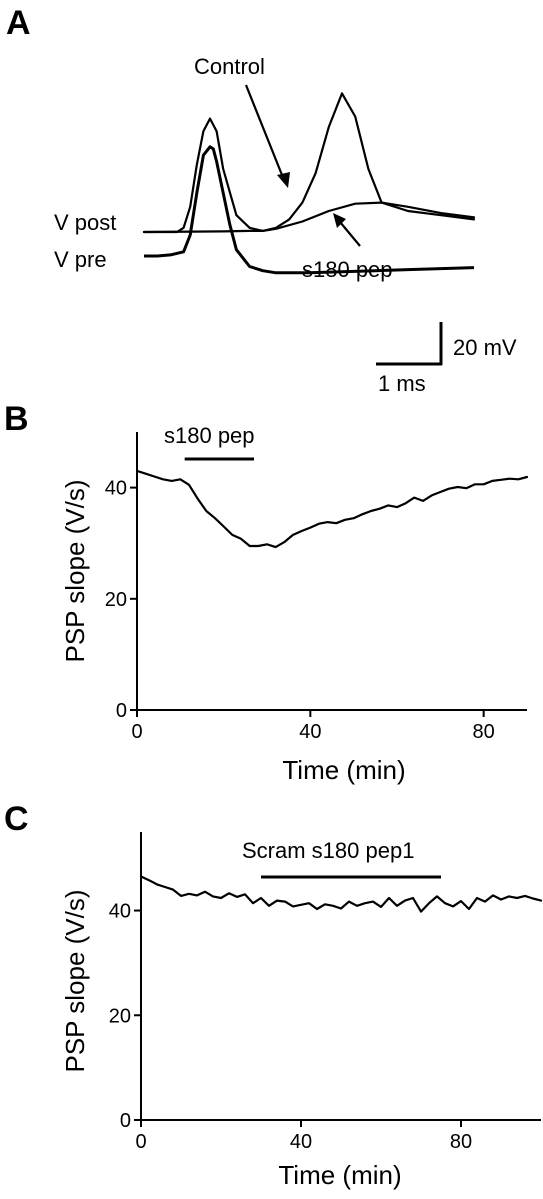 The height and width of the screenshot is (1199, 543). Describe the element at coordinates (75, 980) in the screenshot. I see `panel-c-ylabel: PSP slope (V/s)` at that location.